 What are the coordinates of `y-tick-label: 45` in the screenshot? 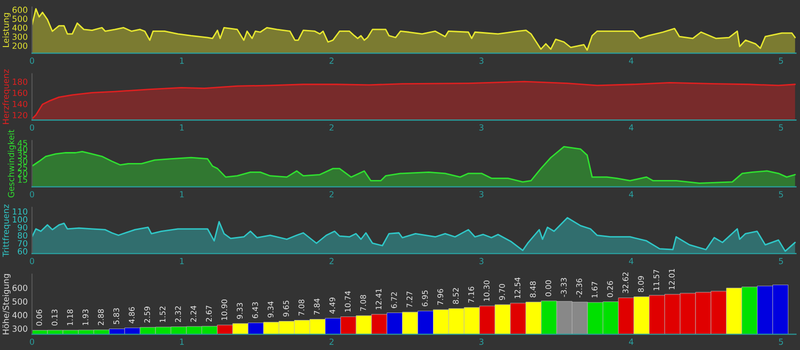 It's located at (23, 143).